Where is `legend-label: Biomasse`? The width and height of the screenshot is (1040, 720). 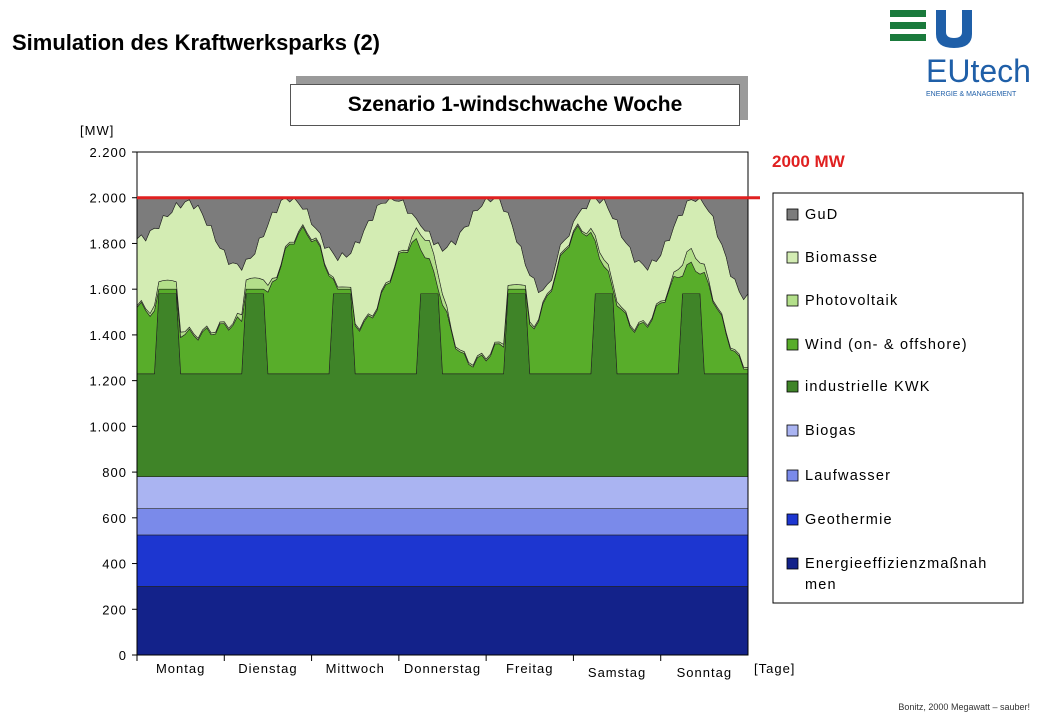
legend-label: Biomasse is located at coordinates (841, 258).